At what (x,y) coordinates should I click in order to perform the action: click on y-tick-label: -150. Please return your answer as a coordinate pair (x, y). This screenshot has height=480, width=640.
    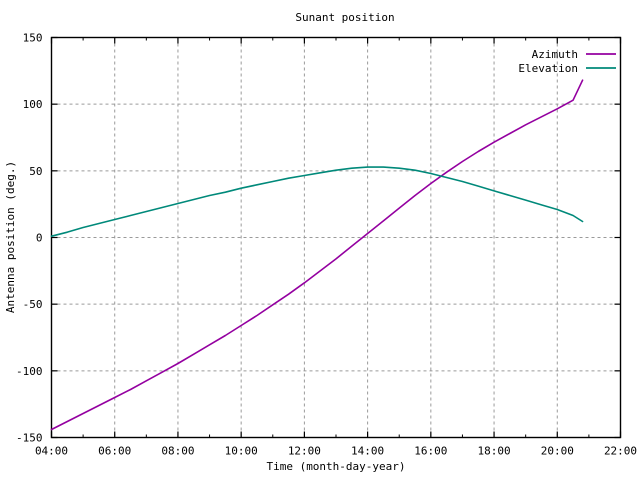
    Looking at the image, I should click on (29, 438).